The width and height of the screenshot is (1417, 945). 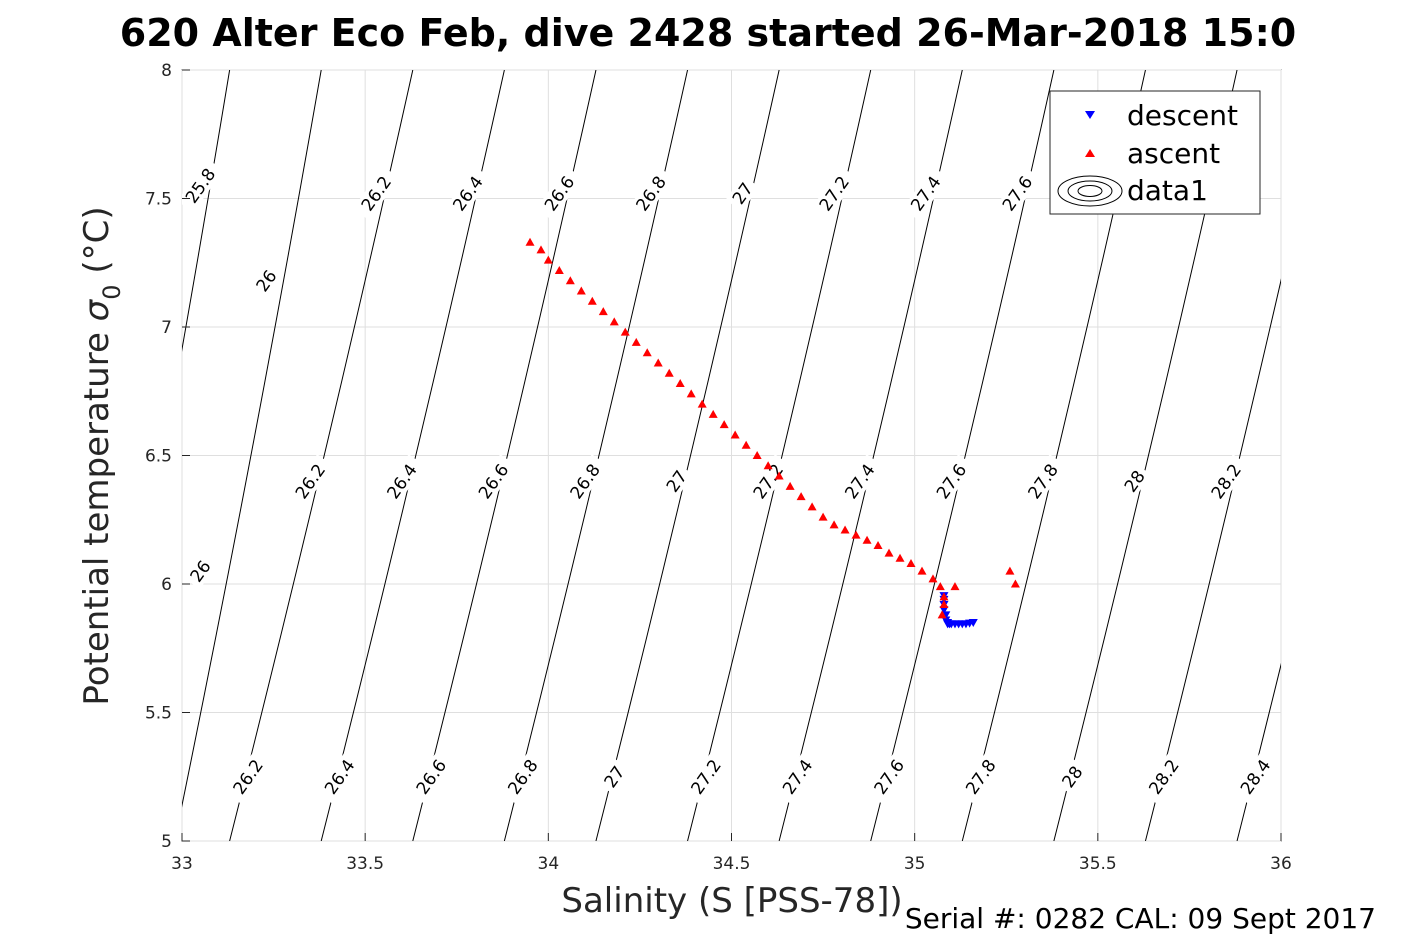 I want to click on y-axis-ticks: 5 5.5 6 6.5 7 7.5 8, so click(x=167, y=456).